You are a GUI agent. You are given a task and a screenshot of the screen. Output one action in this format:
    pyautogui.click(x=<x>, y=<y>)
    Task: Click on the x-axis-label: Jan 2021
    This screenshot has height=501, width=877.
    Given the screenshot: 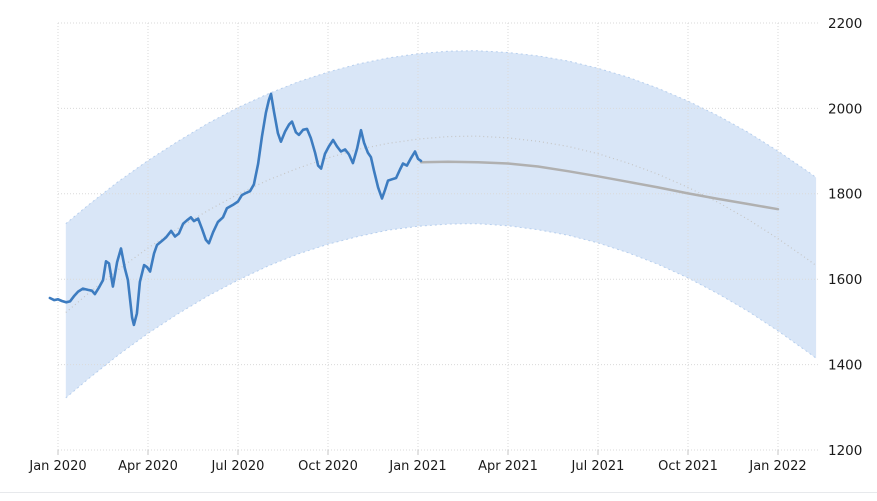 What is the action you would take?
    pyautogui.click(x=417, y=466)
    